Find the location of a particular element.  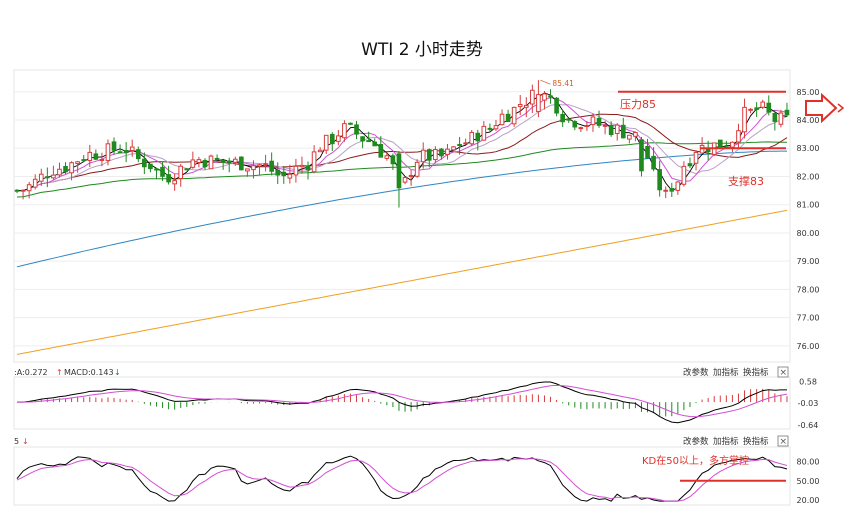

price-tick-label: 77.00 is located at coordinates (808, 318).